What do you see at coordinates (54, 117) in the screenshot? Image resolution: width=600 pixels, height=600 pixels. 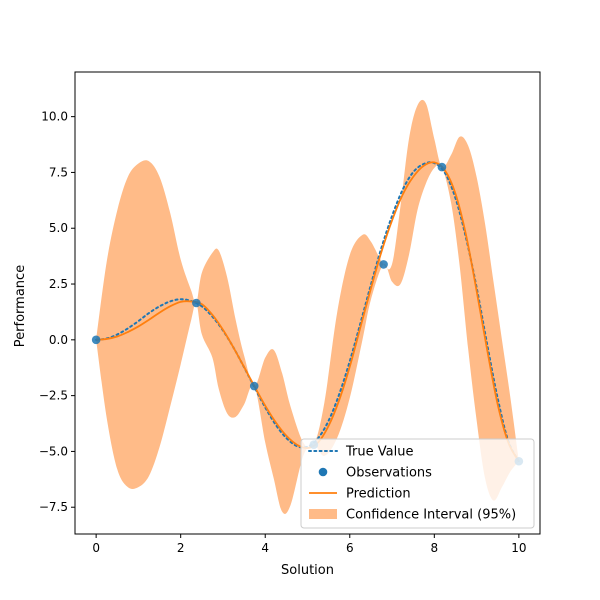 I see `y-tick-label: 10.0` at bounding box center [54, 117].